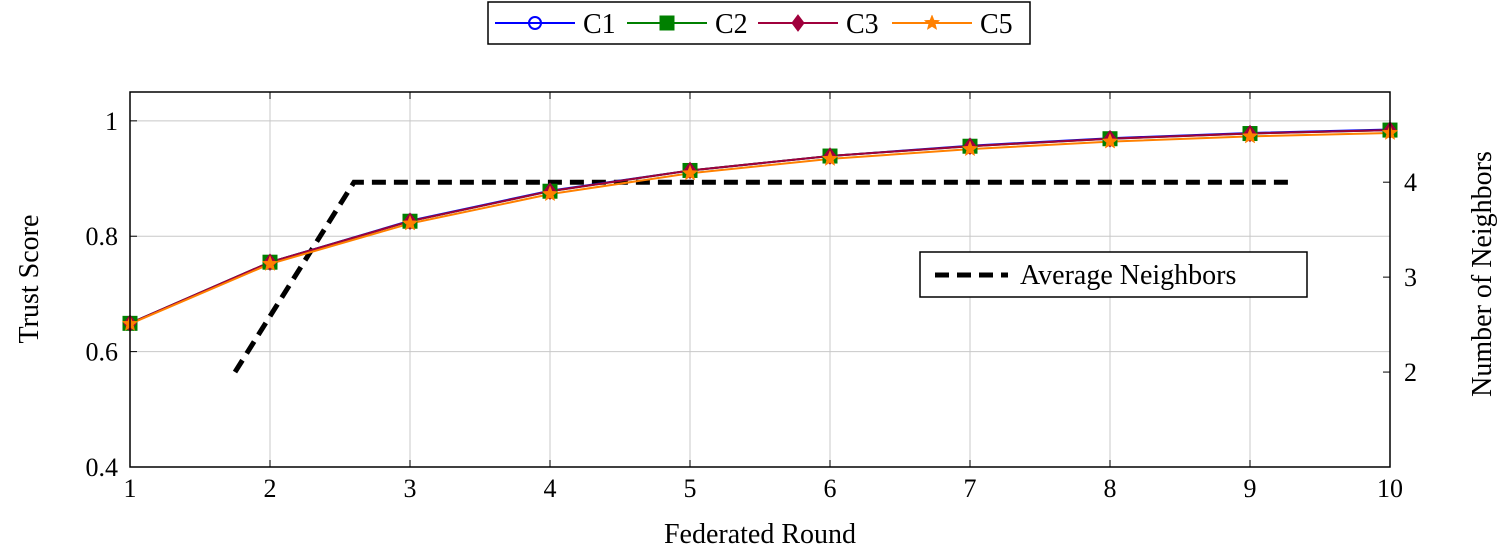 This screenshot has height=551, width=1500. What do you see at coordinates (667, 23) in the screenshot?
I see `data-point-c2` at bounding box center [667, 23].